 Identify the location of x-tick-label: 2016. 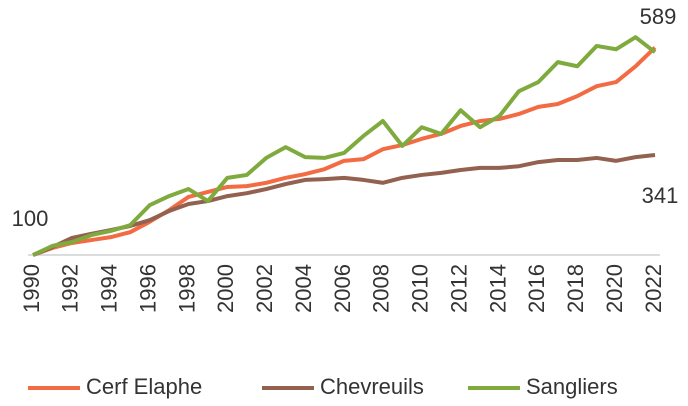
(536, 288).